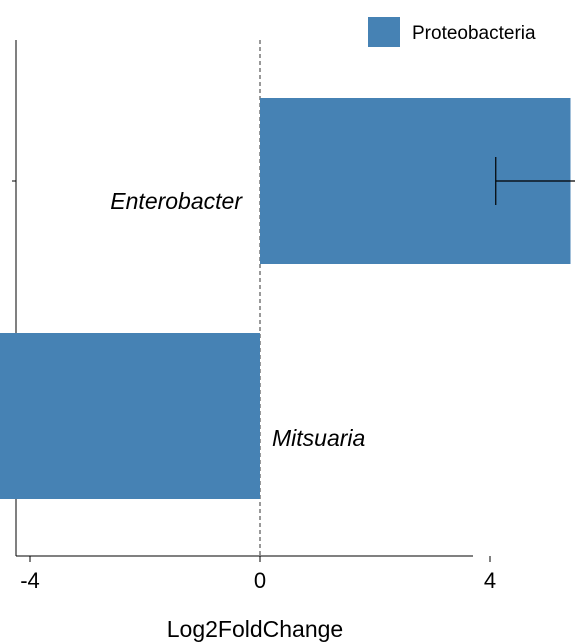  I want to click on x-axis-title: Log2FoldChange, so click(255, 629).